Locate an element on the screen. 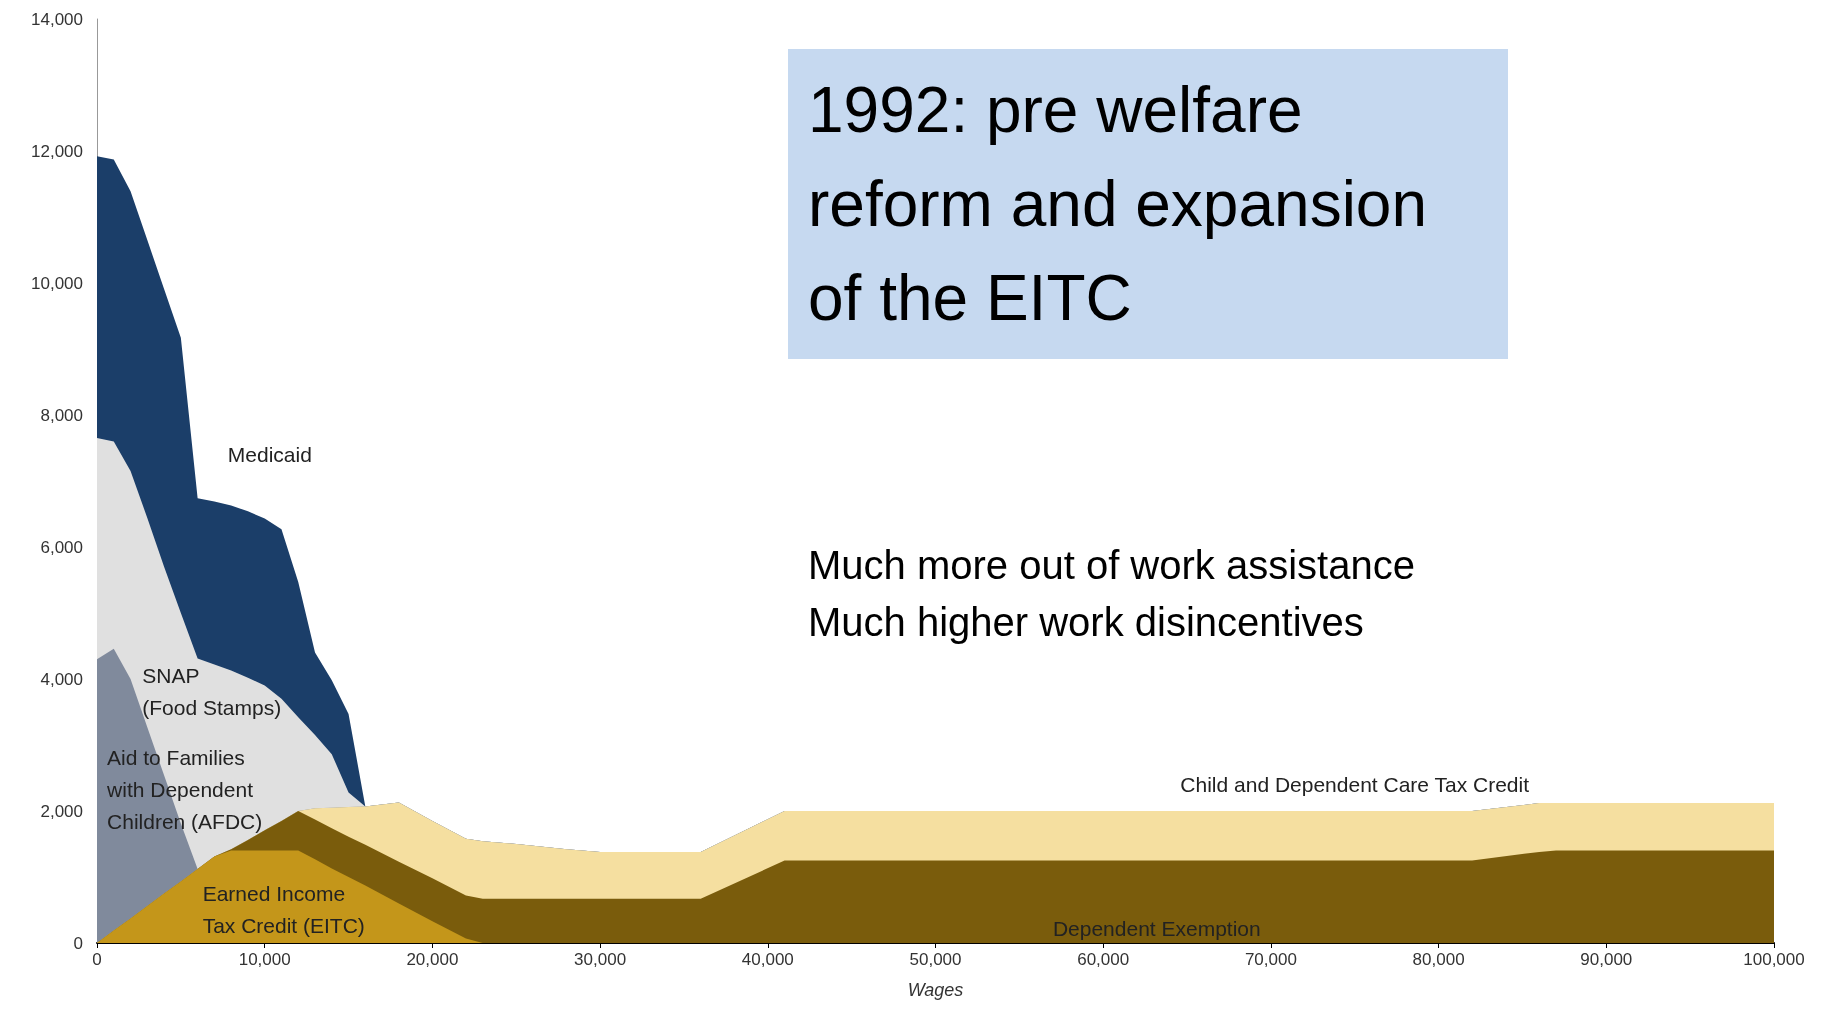 The width and height of the screenshot is (1831, 1021). series-label: SNAP (Food Stamps) is located at coordinates (212, 691).